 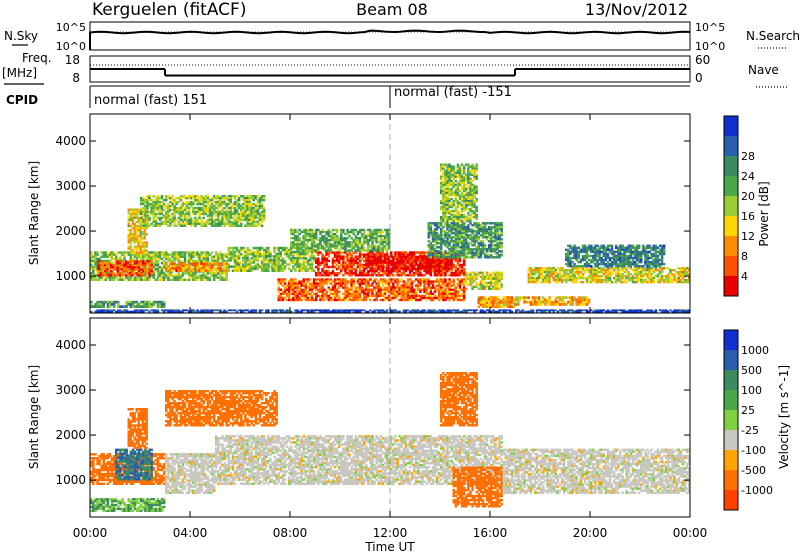 What do you see at coordinates (763, 70) in the screenshot?
I see `nave-label: Nave` at bounding box center [763, 70].